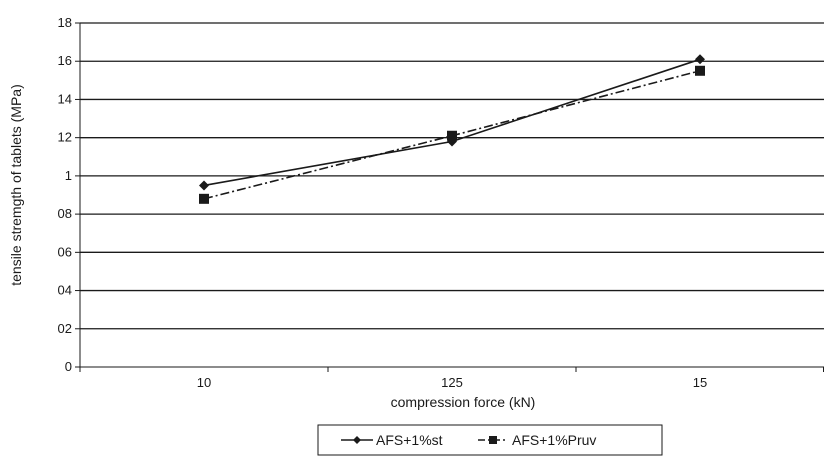 This screenshot has height=461, width=824. I want to click on y-tick-label: 12, so click(65, 137).